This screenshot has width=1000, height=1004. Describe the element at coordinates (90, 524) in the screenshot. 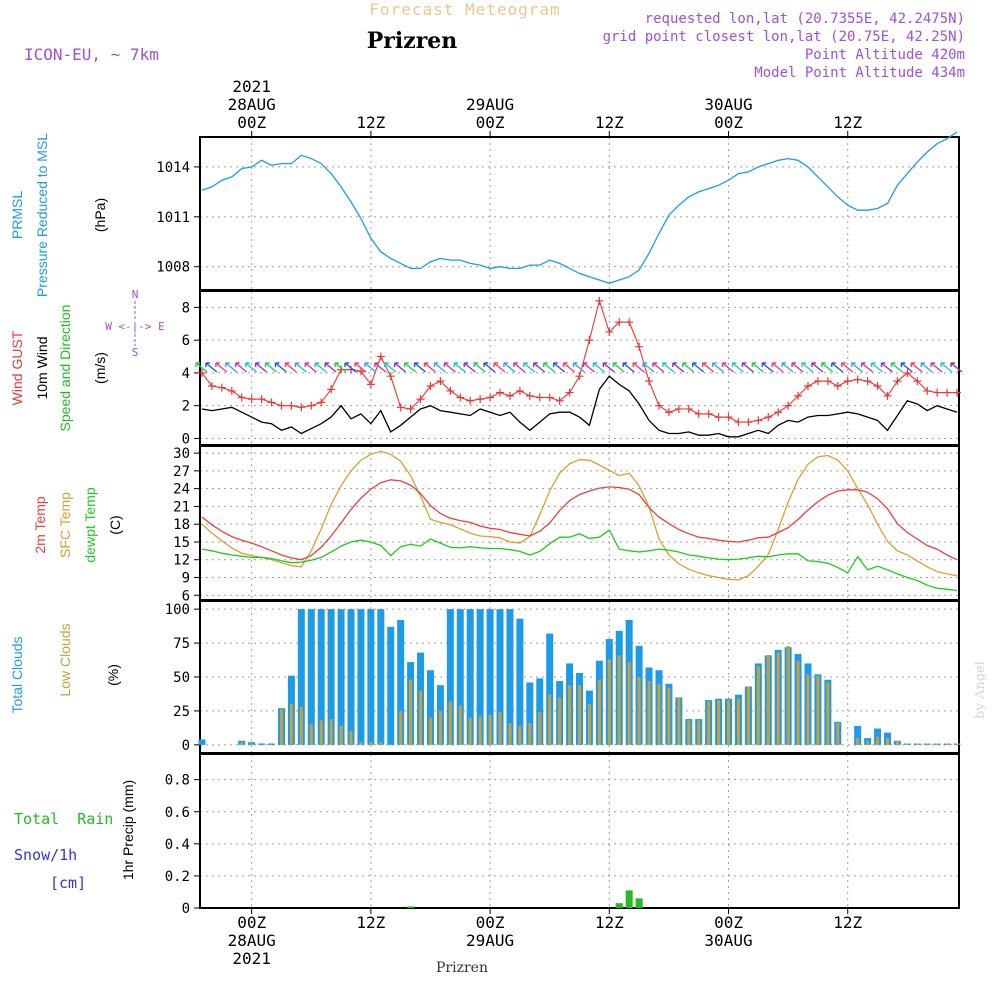

I see `dewpt-label: dewpt Temp` at that location.